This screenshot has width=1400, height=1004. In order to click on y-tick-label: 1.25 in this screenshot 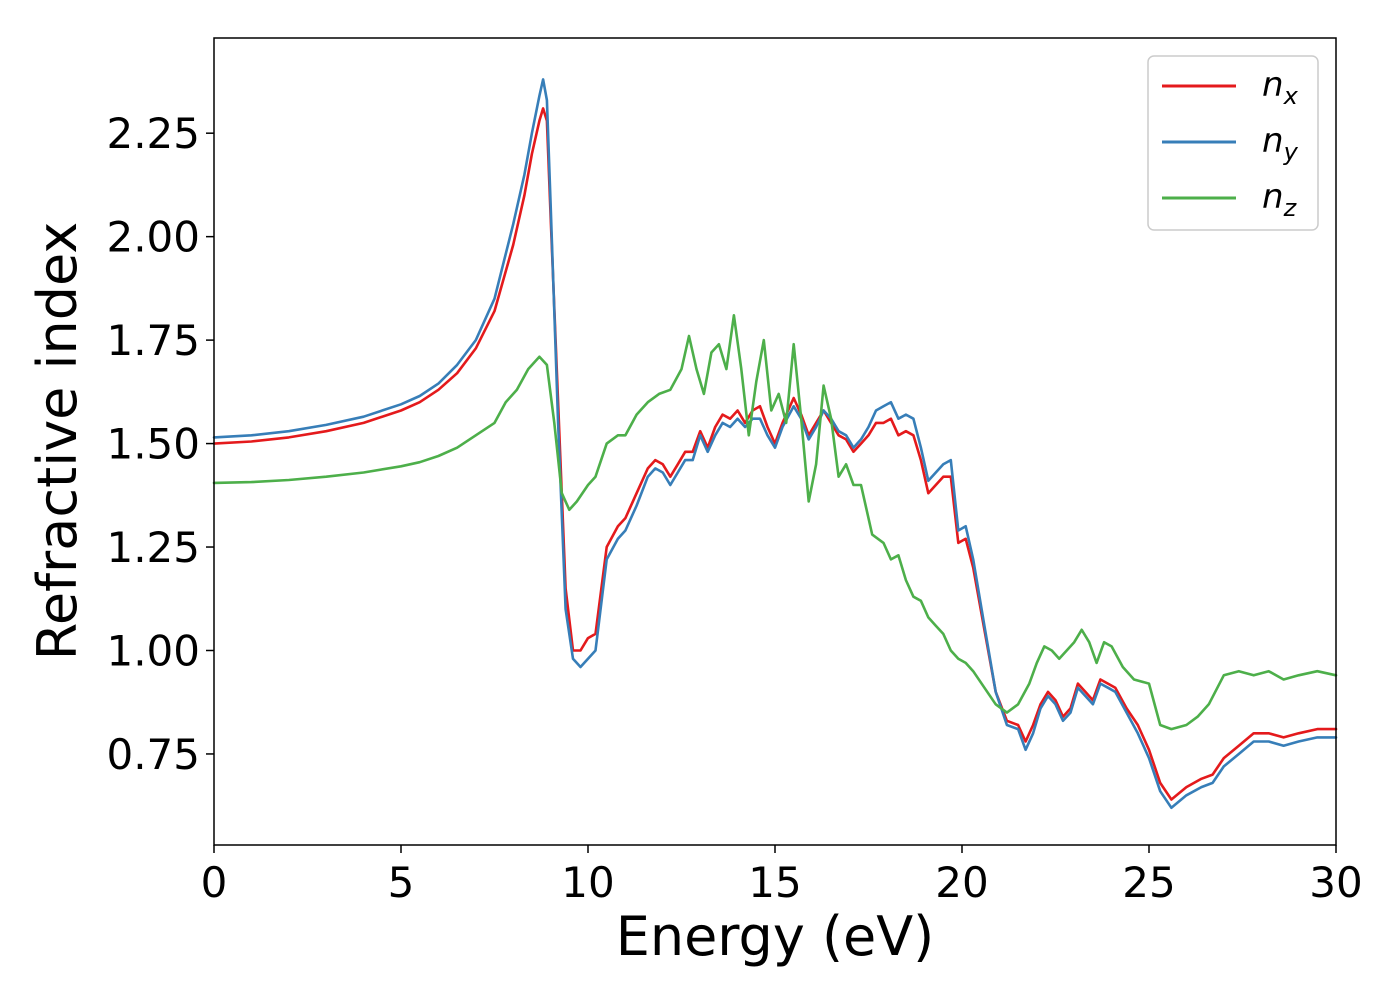, I will do `click(153, 547)`.